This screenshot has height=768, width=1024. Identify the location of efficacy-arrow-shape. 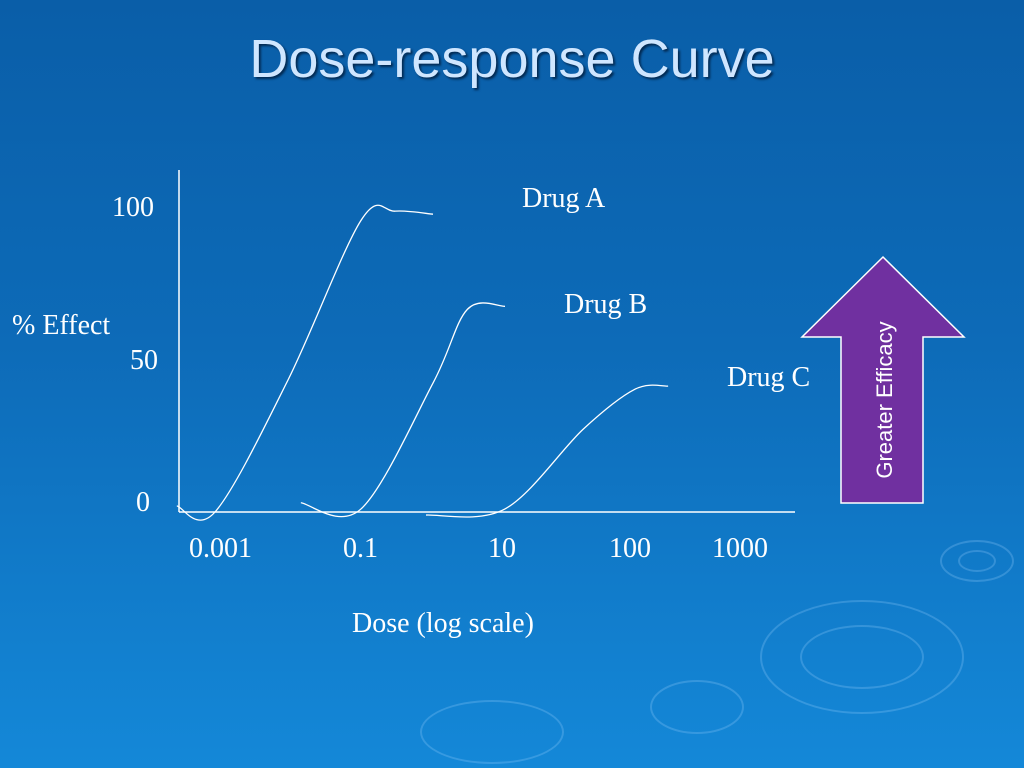
(883, 379).